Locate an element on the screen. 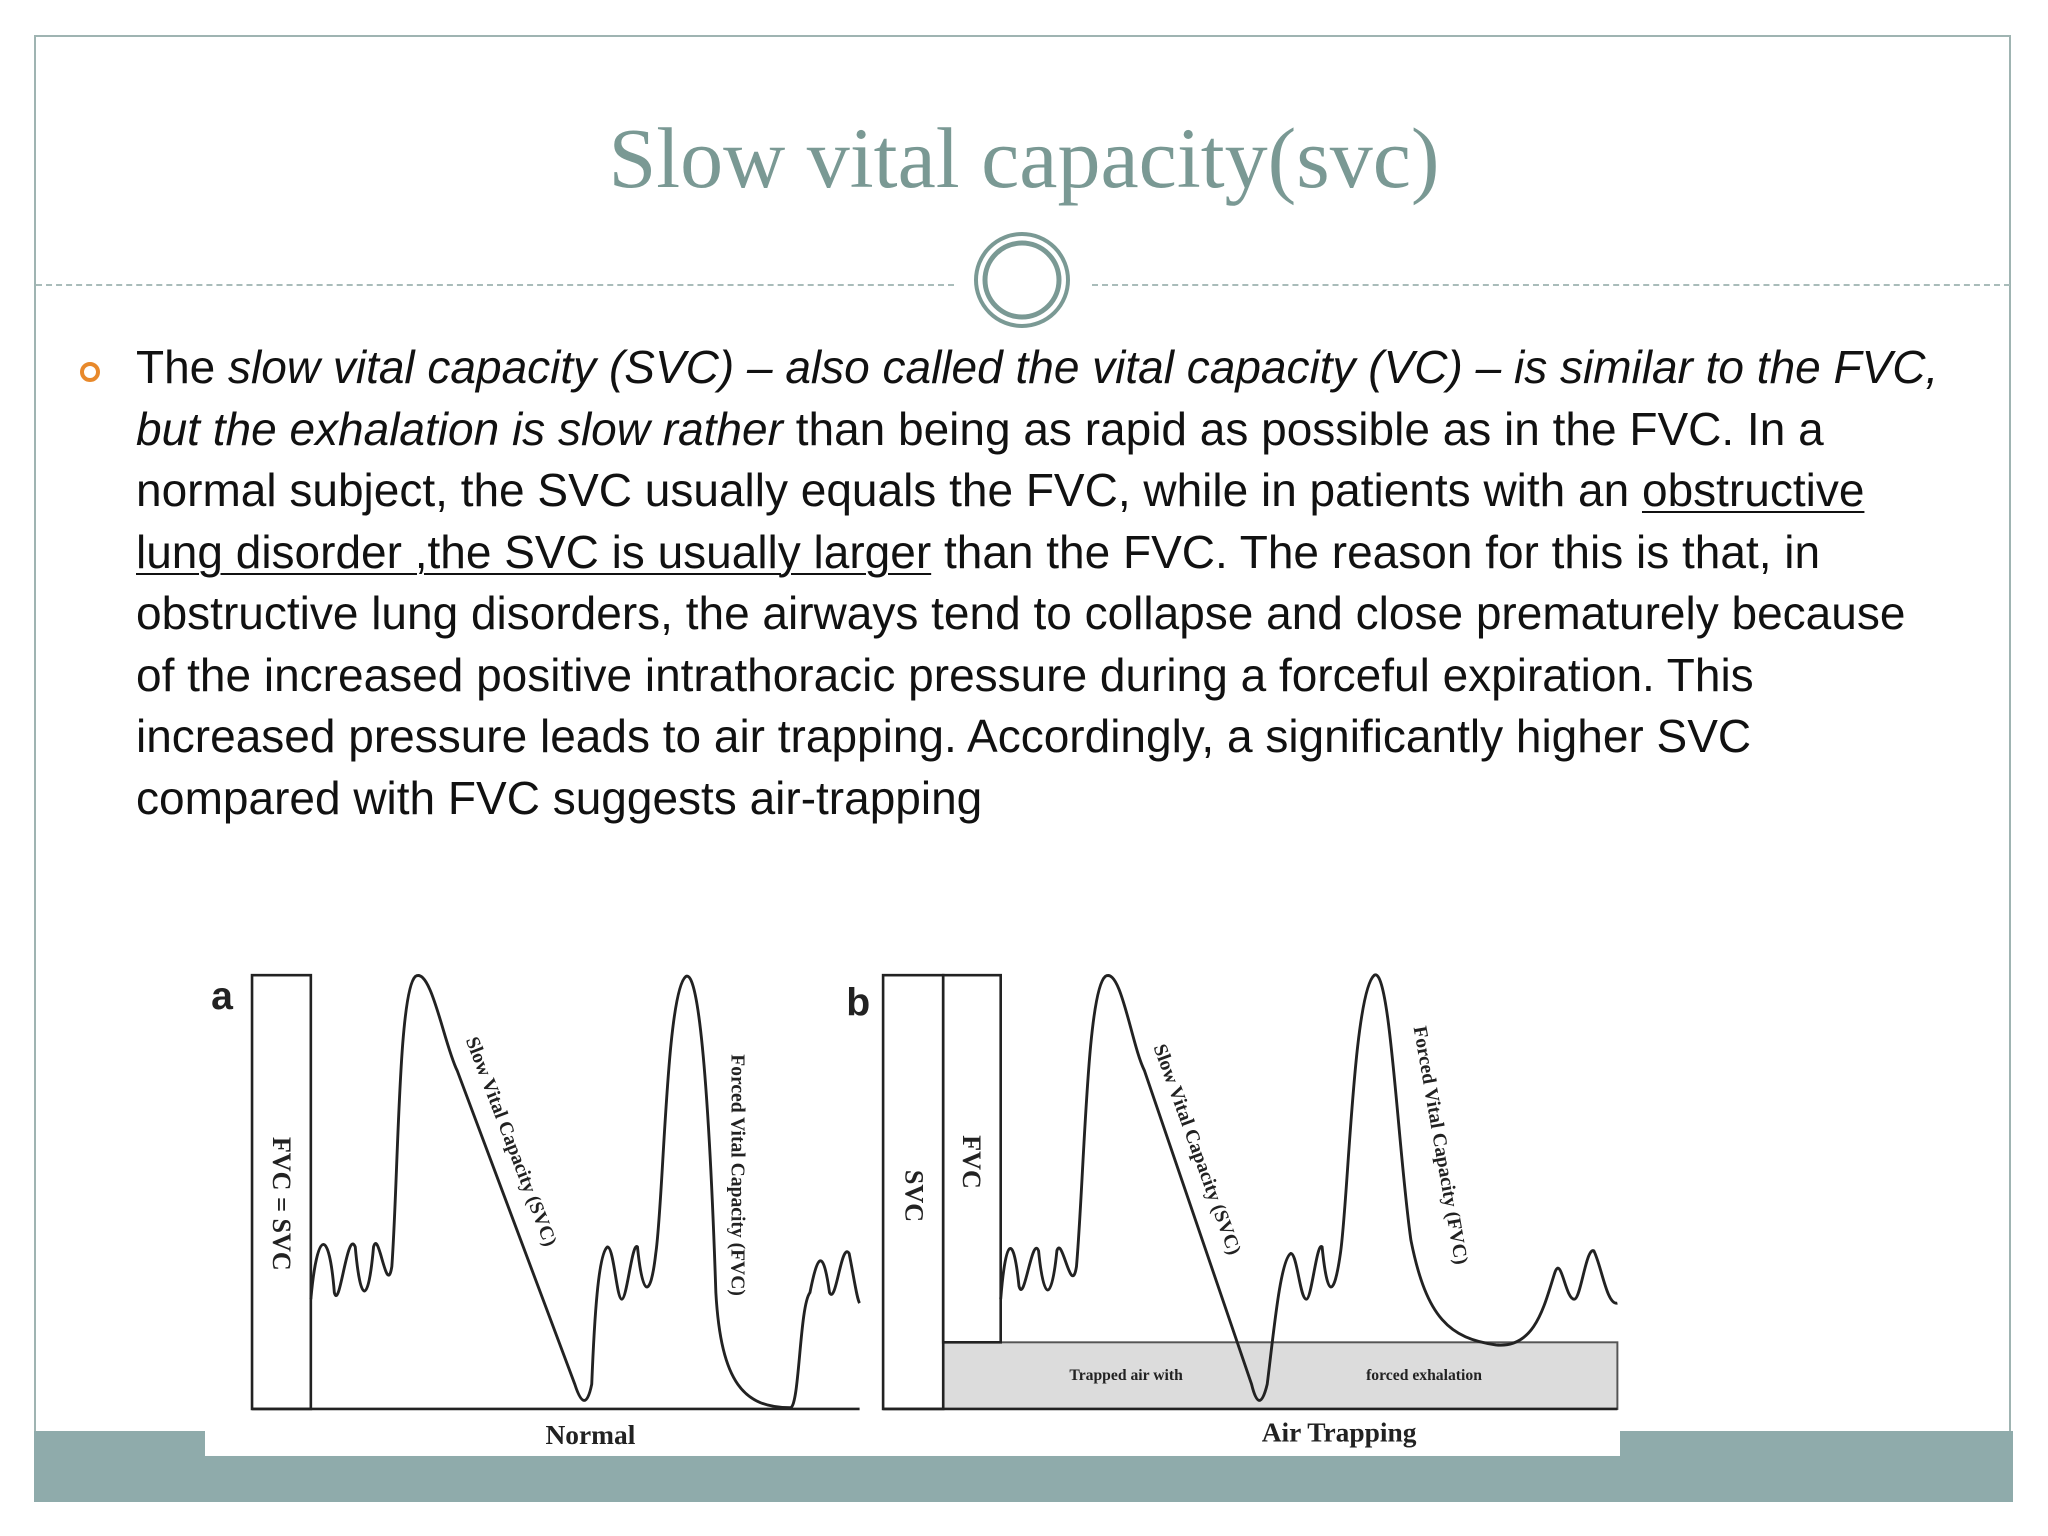  text-run: The is located at coordinates (182, 367).